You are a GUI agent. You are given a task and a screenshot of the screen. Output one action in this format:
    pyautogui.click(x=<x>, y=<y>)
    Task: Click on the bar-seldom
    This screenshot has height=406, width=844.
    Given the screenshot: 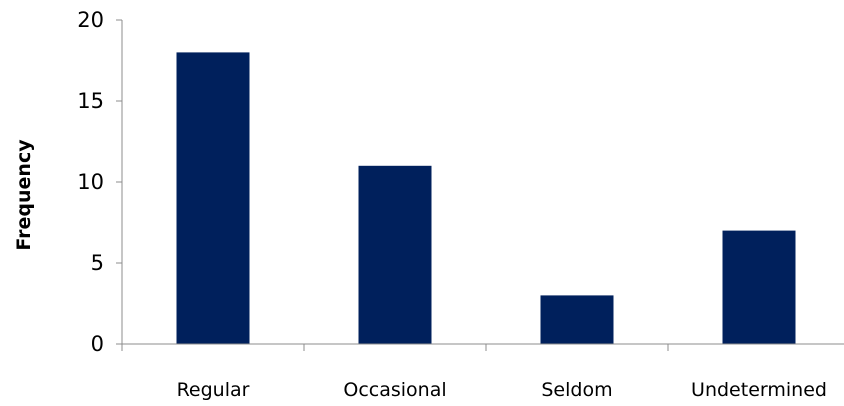 What is the action you would take?
    pyautogui.click(x=577, y=319)
    